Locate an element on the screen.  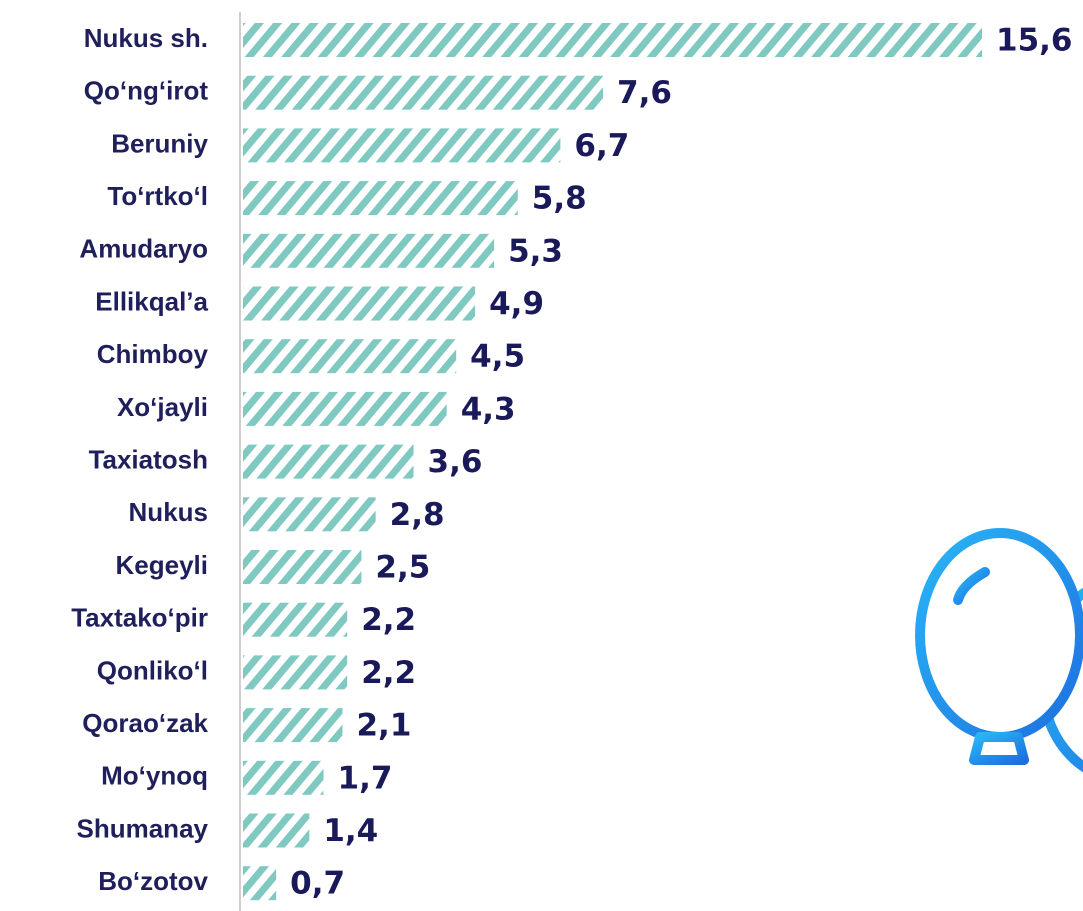
category-label: Qo‘ng‘irot is located at coordinates (146, 91).